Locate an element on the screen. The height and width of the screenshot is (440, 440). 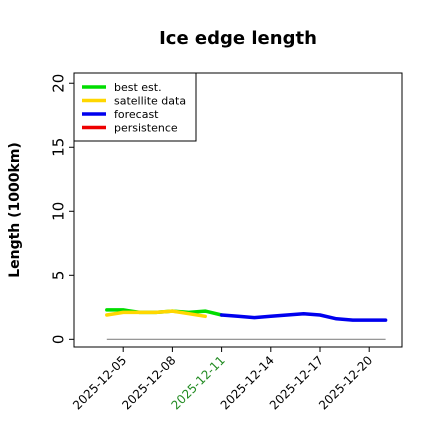
y-tick-label-4: 20 is located at coordinates (58, 83).